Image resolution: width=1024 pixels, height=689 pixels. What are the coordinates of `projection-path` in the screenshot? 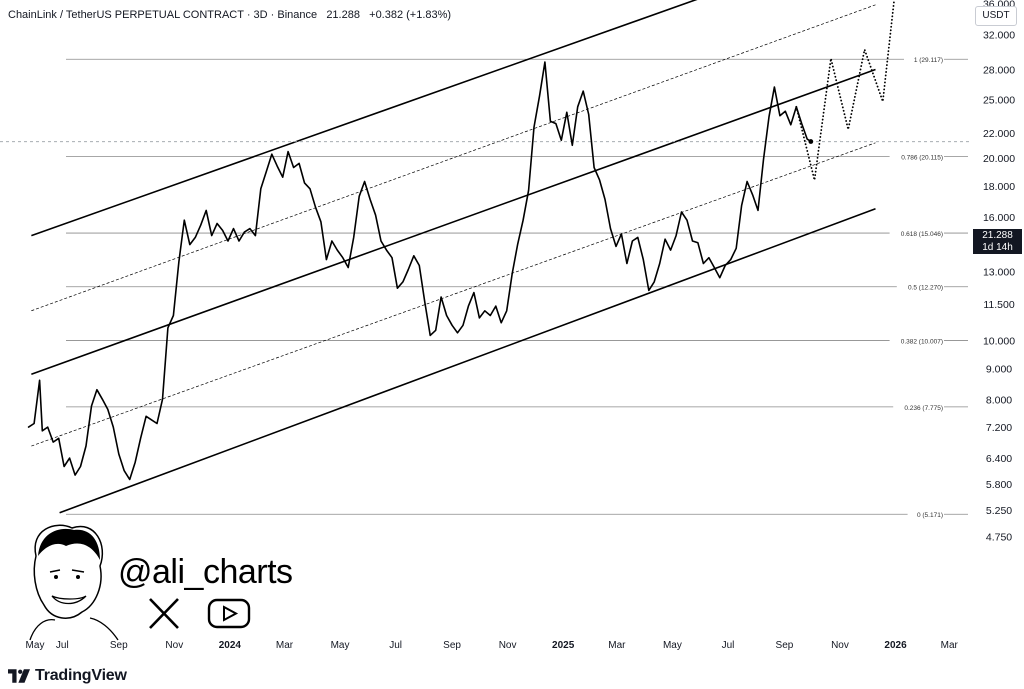 It's located at (845, 90).